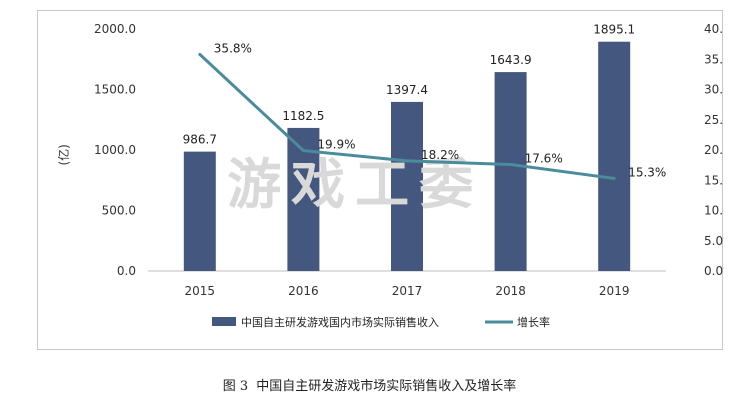  Describe the element at coordinates (200, 291) in the screenshot. I see `x-tick-label: 2015` at that location.